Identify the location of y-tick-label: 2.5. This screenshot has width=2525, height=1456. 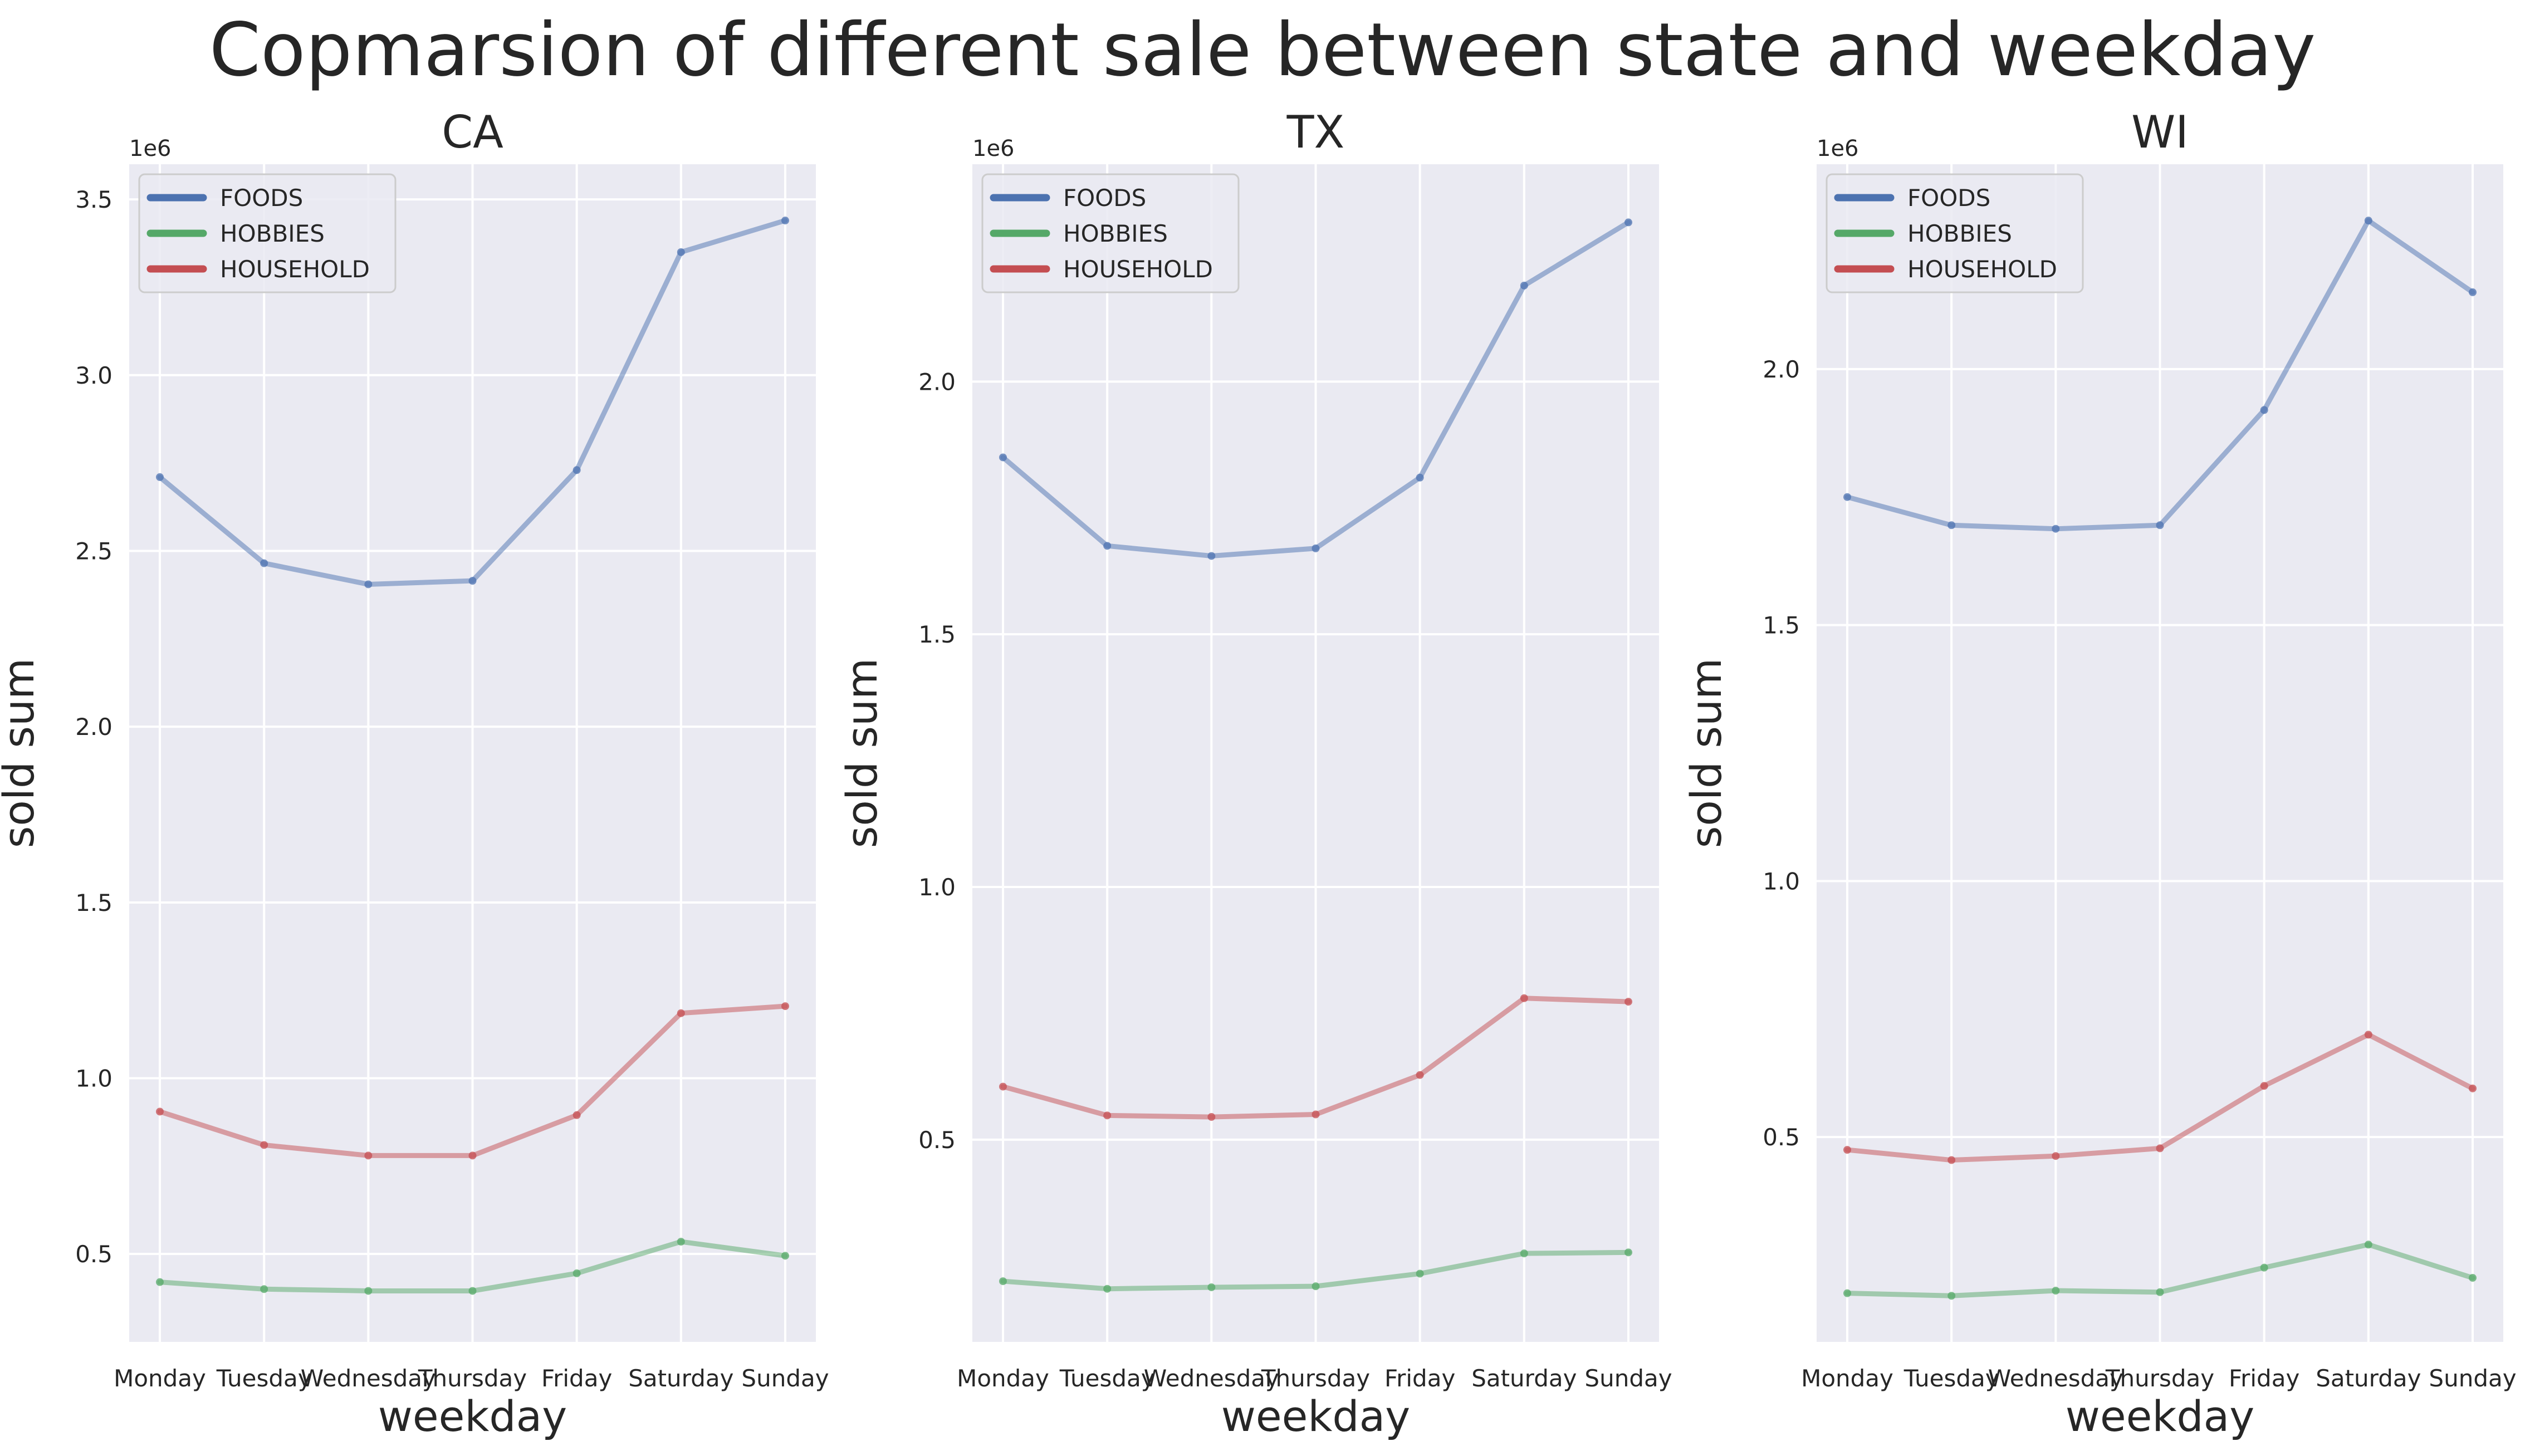
(93, 551).